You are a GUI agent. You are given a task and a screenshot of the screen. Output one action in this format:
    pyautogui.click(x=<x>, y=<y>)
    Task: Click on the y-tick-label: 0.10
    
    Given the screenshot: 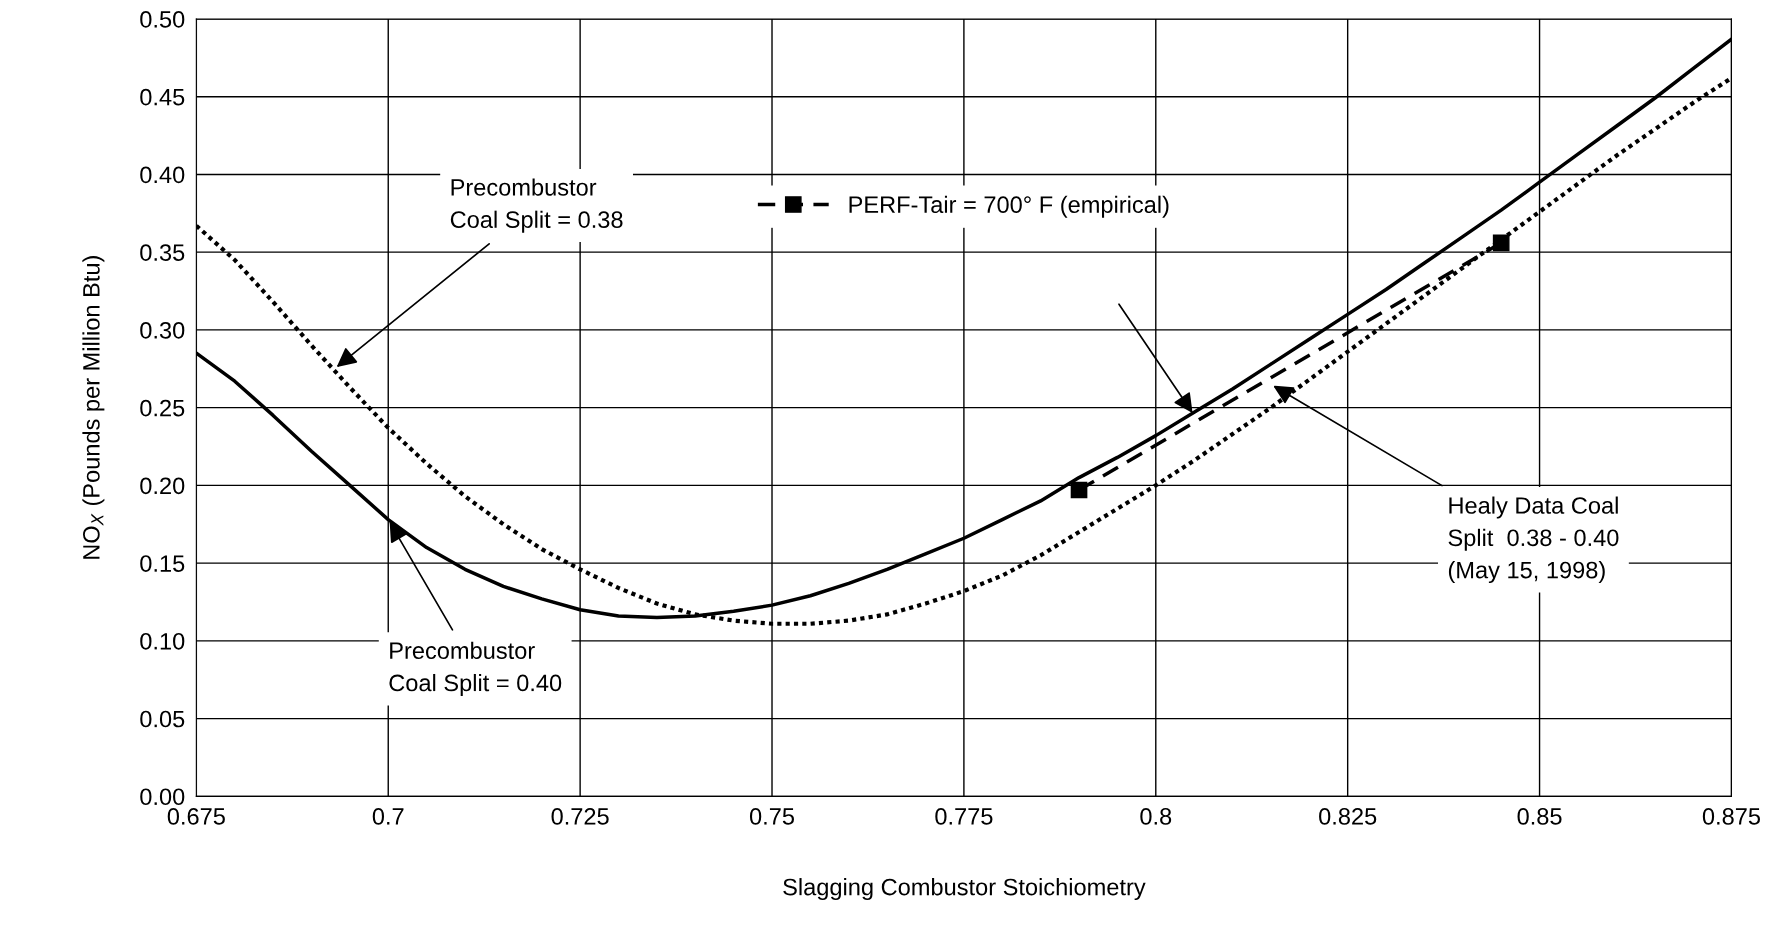 What is the action you would take?
    pyautogui.click(x=162, y=641)
    